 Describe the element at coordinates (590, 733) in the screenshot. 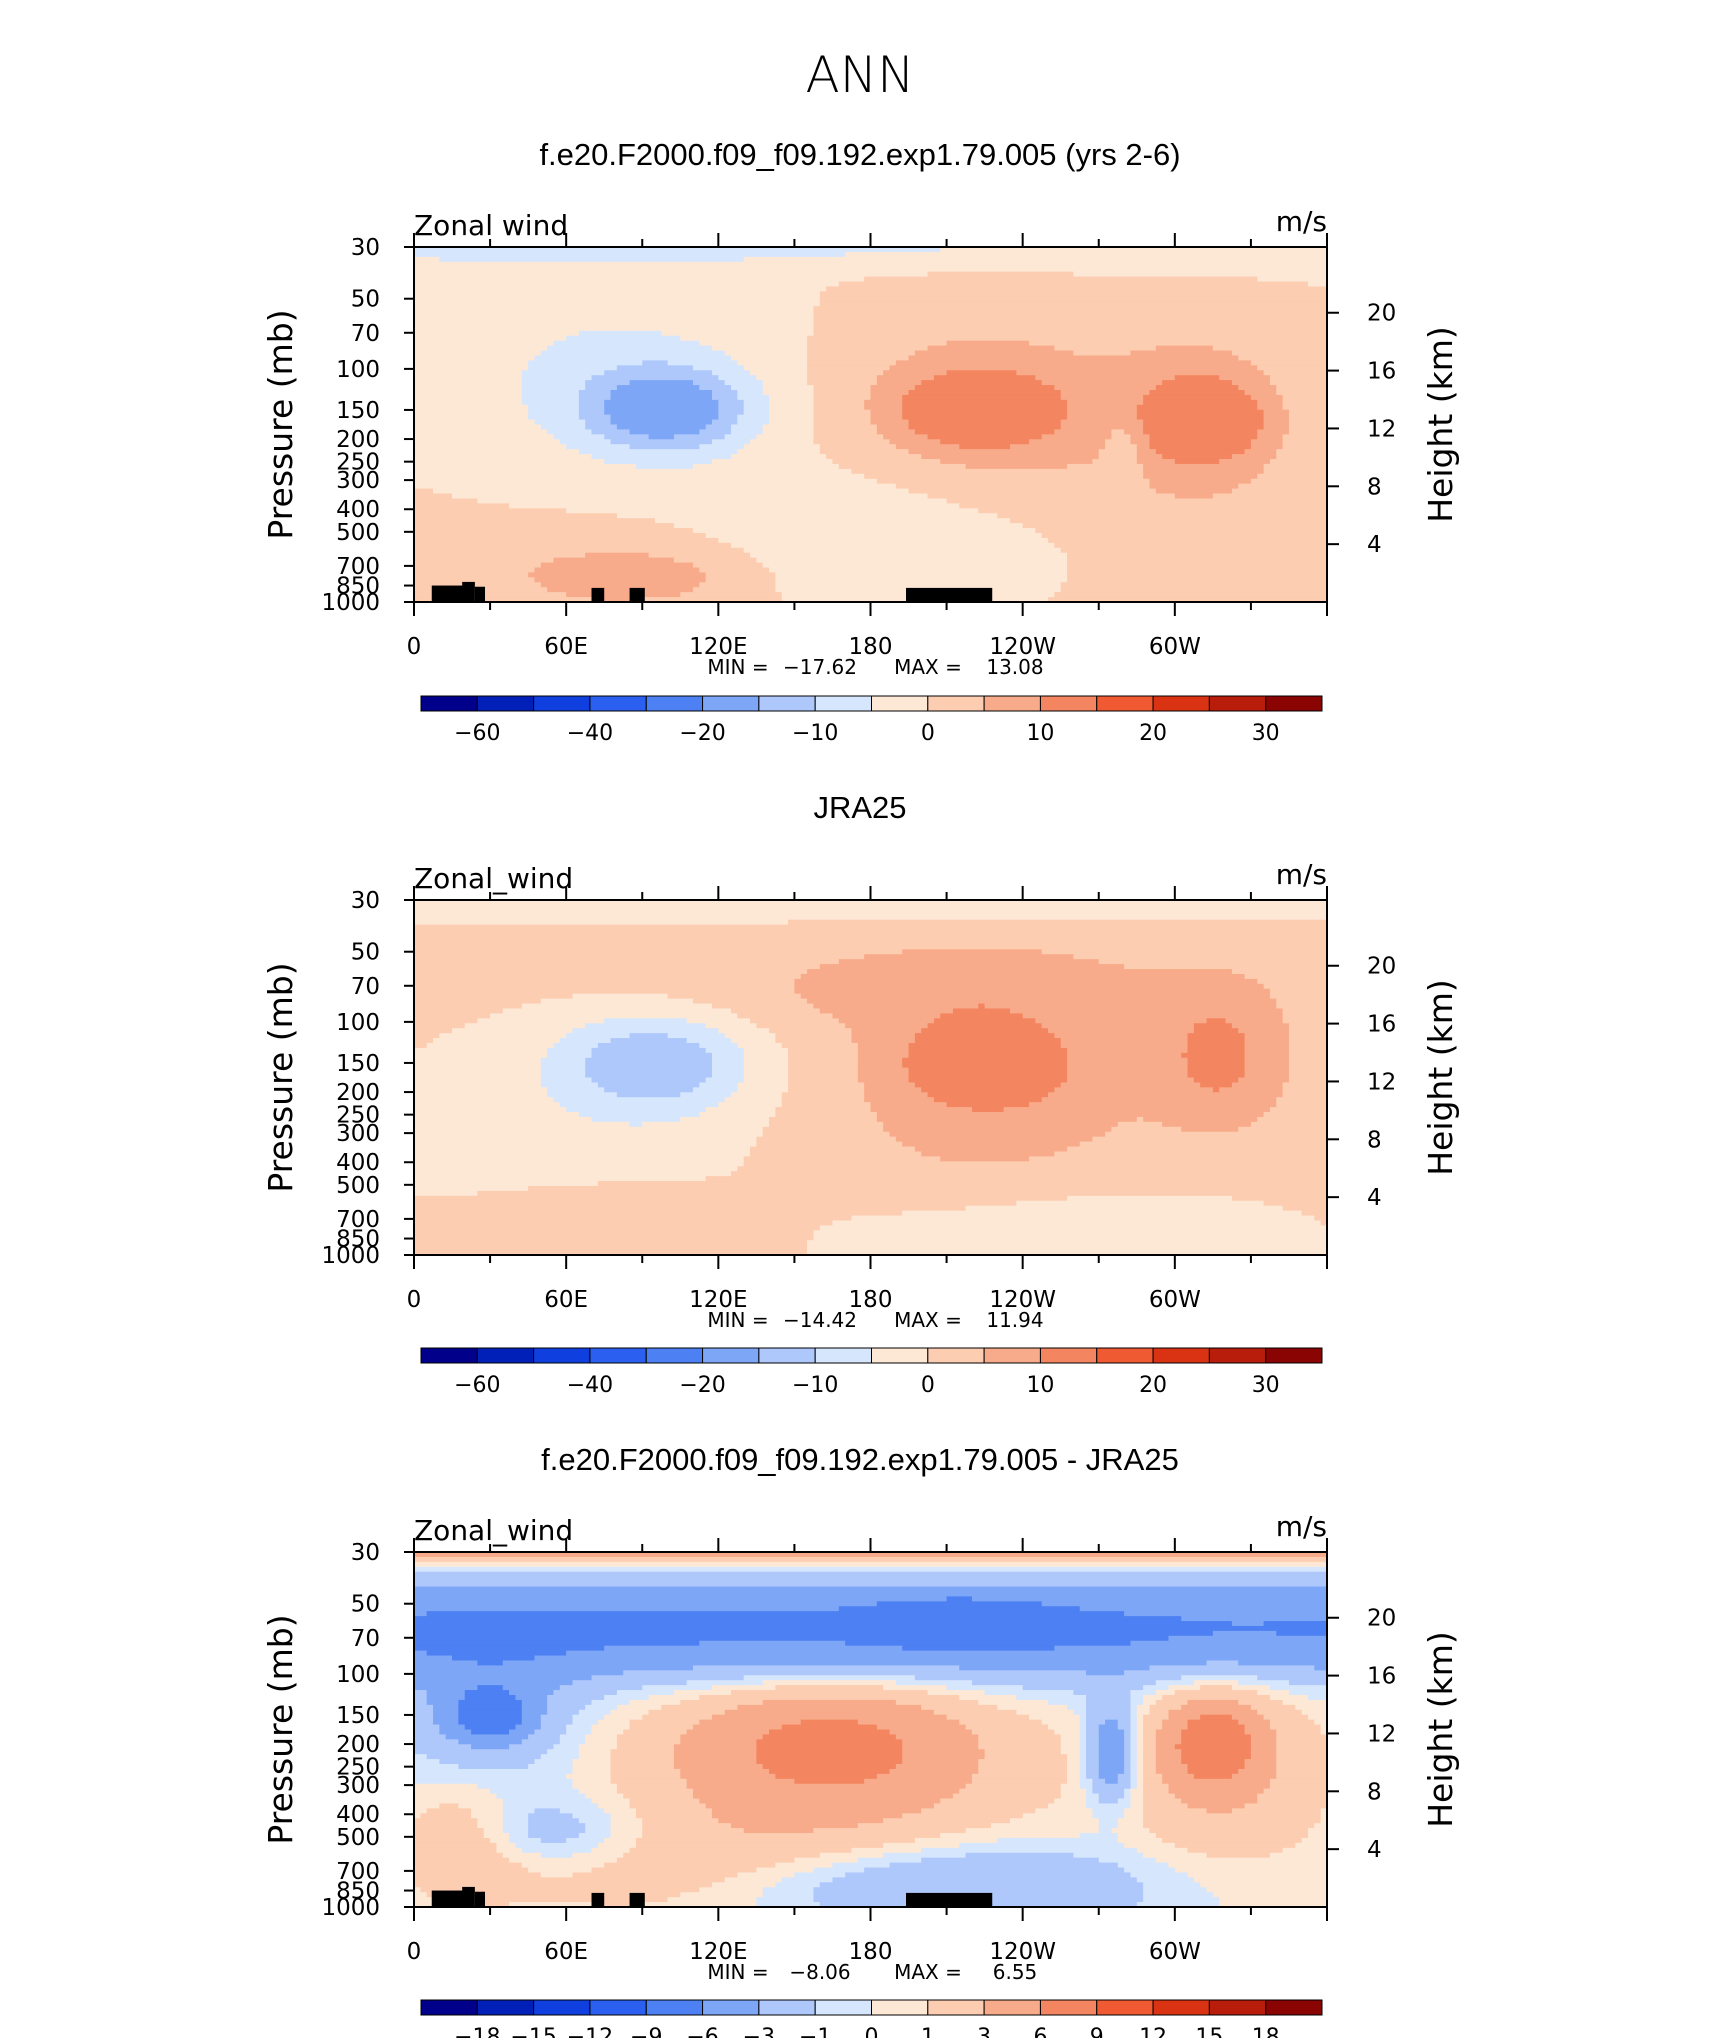

I see `colorbar-label: −40` at that location.